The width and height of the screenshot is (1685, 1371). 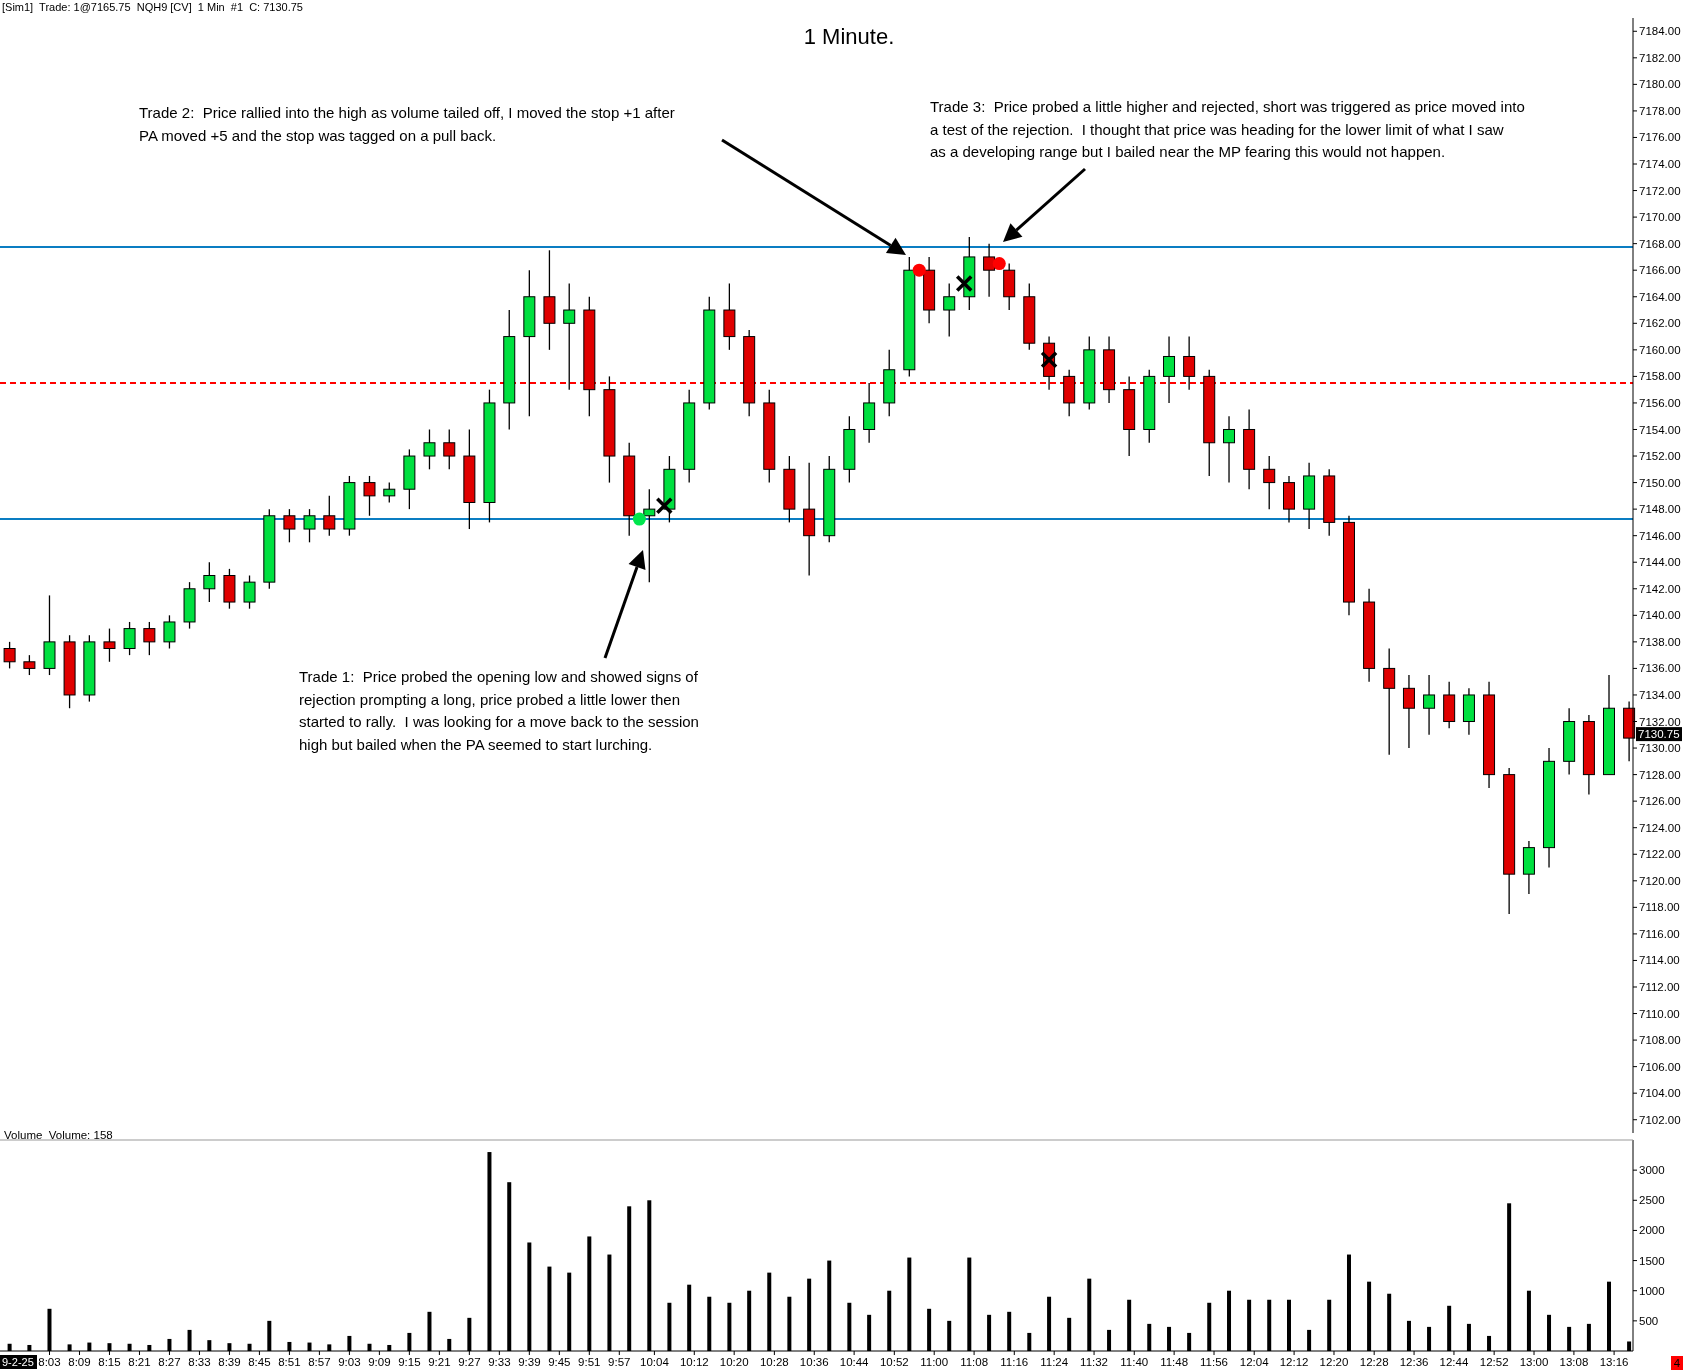 What do you see at coordinates (559, 1362) in the screenshot?
I see `x-tick-label: 9:45` at bounding box center [559, 1362].